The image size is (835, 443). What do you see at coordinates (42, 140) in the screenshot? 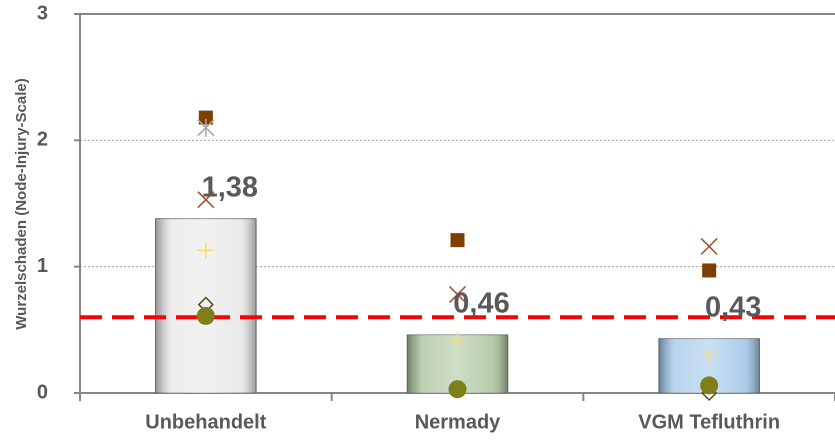
I see `y-tick-label: 2` at bounding box center [42, 140].